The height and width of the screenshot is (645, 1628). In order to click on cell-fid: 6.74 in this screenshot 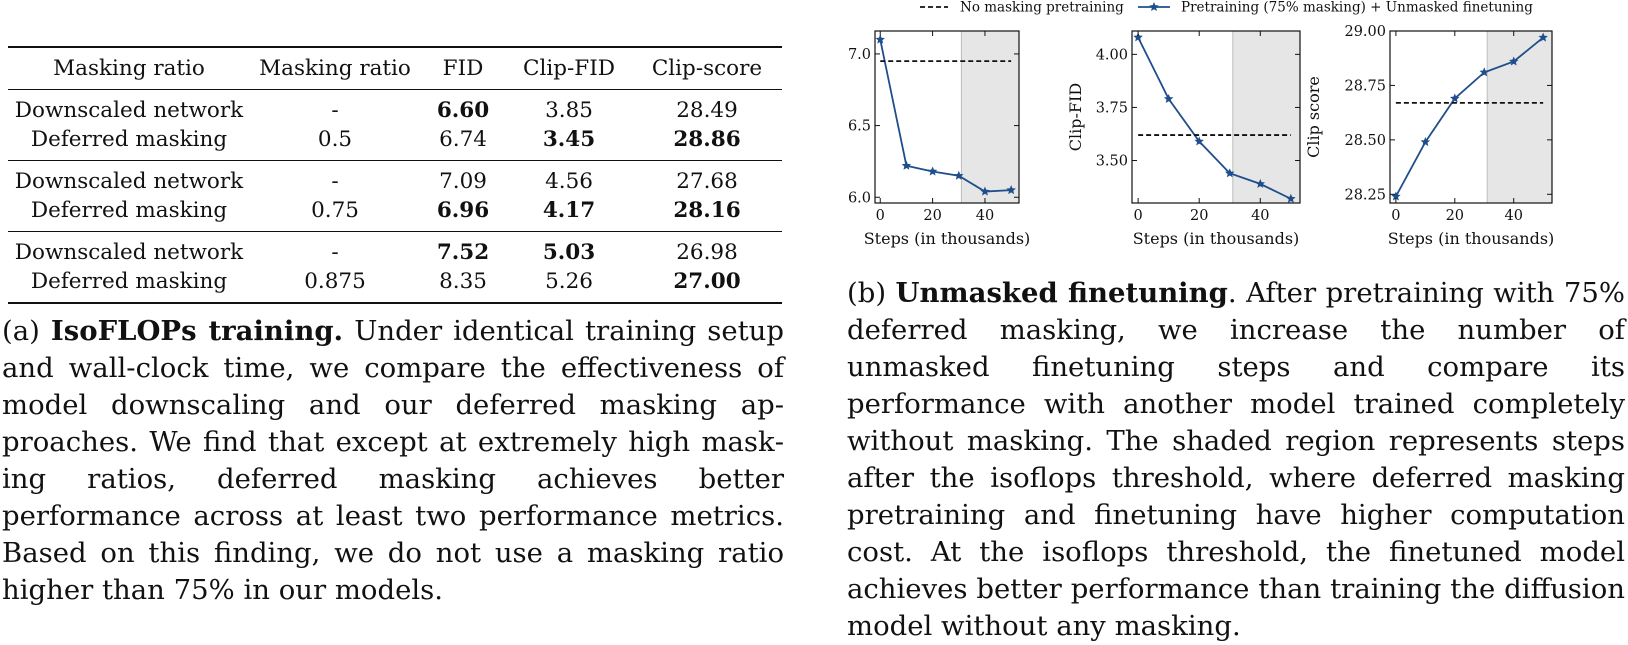, I will do `click(463, 139)`.